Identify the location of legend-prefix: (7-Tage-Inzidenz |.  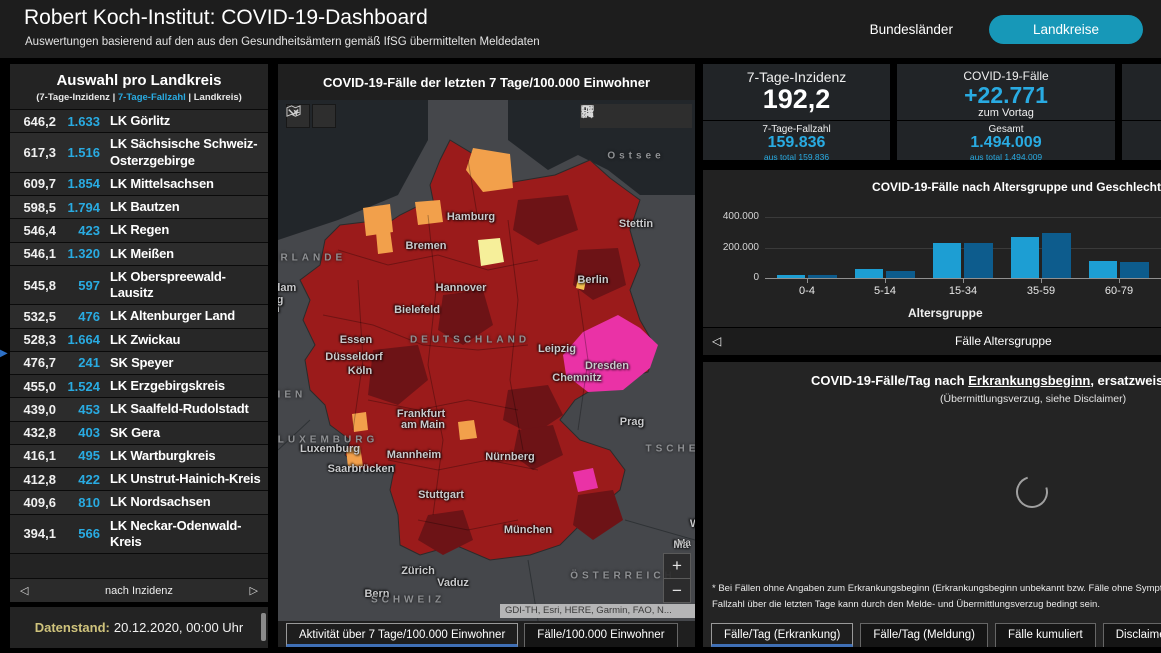
(77, 97).